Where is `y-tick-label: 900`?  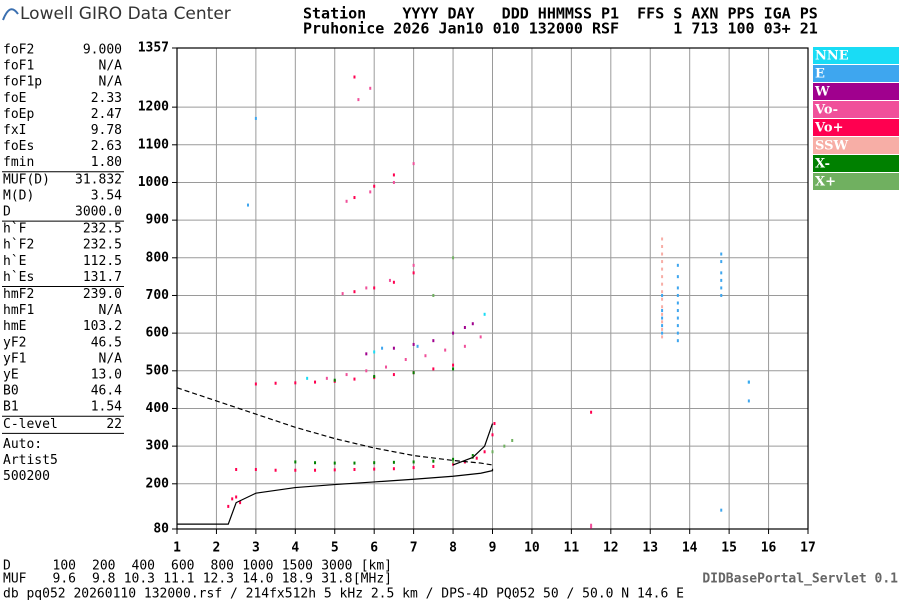
y-tick-label: 900 is located at coordinates (158, 220).